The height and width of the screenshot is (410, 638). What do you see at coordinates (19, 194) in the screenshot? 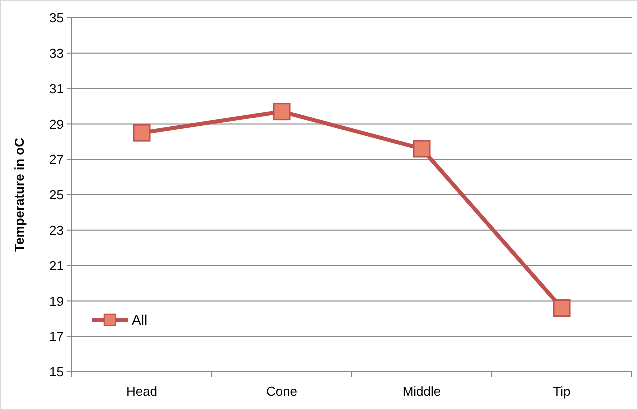
I see `y-axis-title: Temperature in oC` at bounding box center [19, 194].